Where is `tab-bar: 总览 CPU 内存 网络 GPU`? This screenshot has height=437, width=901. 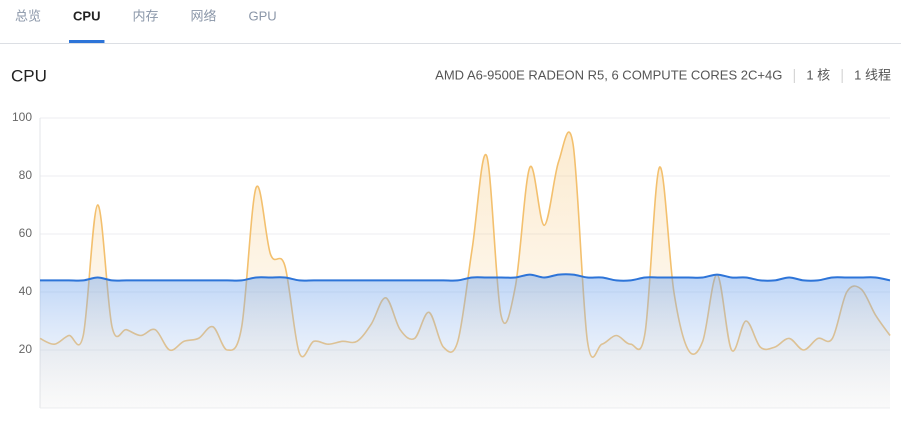
tab-bar: 总览 CPU 内存 网络 GPU is located at coordinates (146, 25).